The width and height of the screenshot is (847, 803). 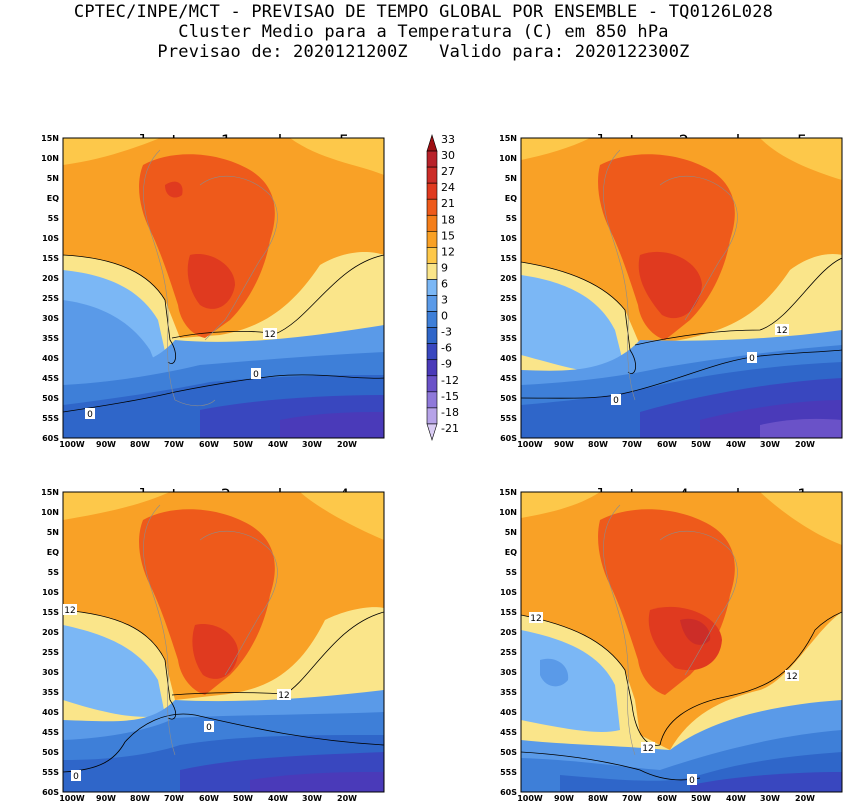 What do you see at coordinates (530, 798) in the screenshot?
I see `lon-label: 100W` at bounding box center [530, 798].